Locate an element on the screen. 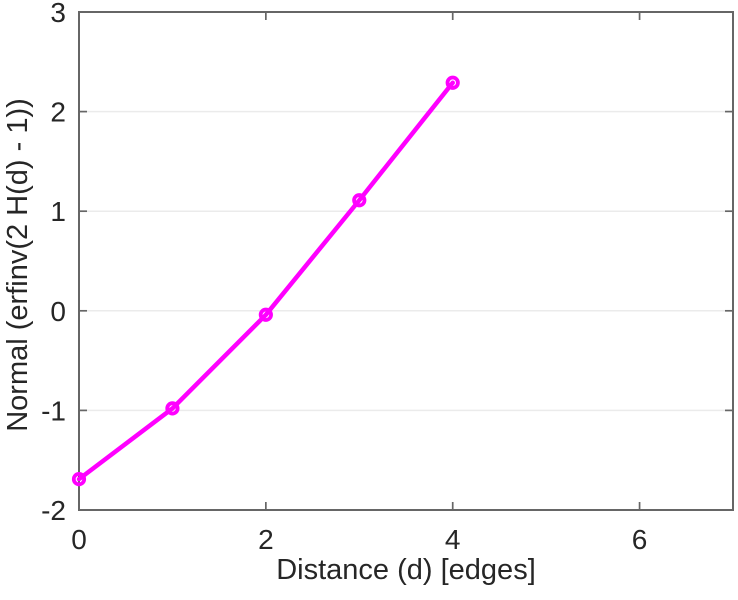 Image resolution: width=738 pixels, height=600 pixels. y-axis-label: Normal (erfinv(2 H(d) - 1)) is located at coordinates (18, 265).